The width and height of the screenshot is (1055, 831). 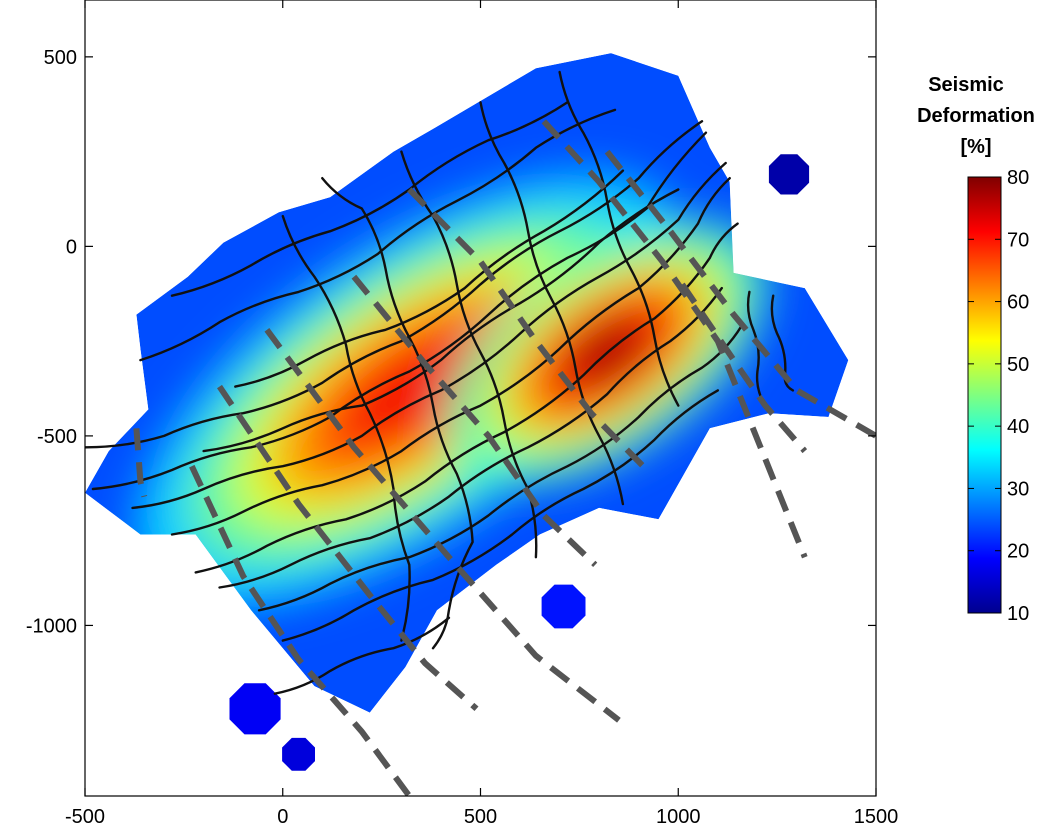 I want to click on x-tick-label: 1000, so click(x=678, y=817).